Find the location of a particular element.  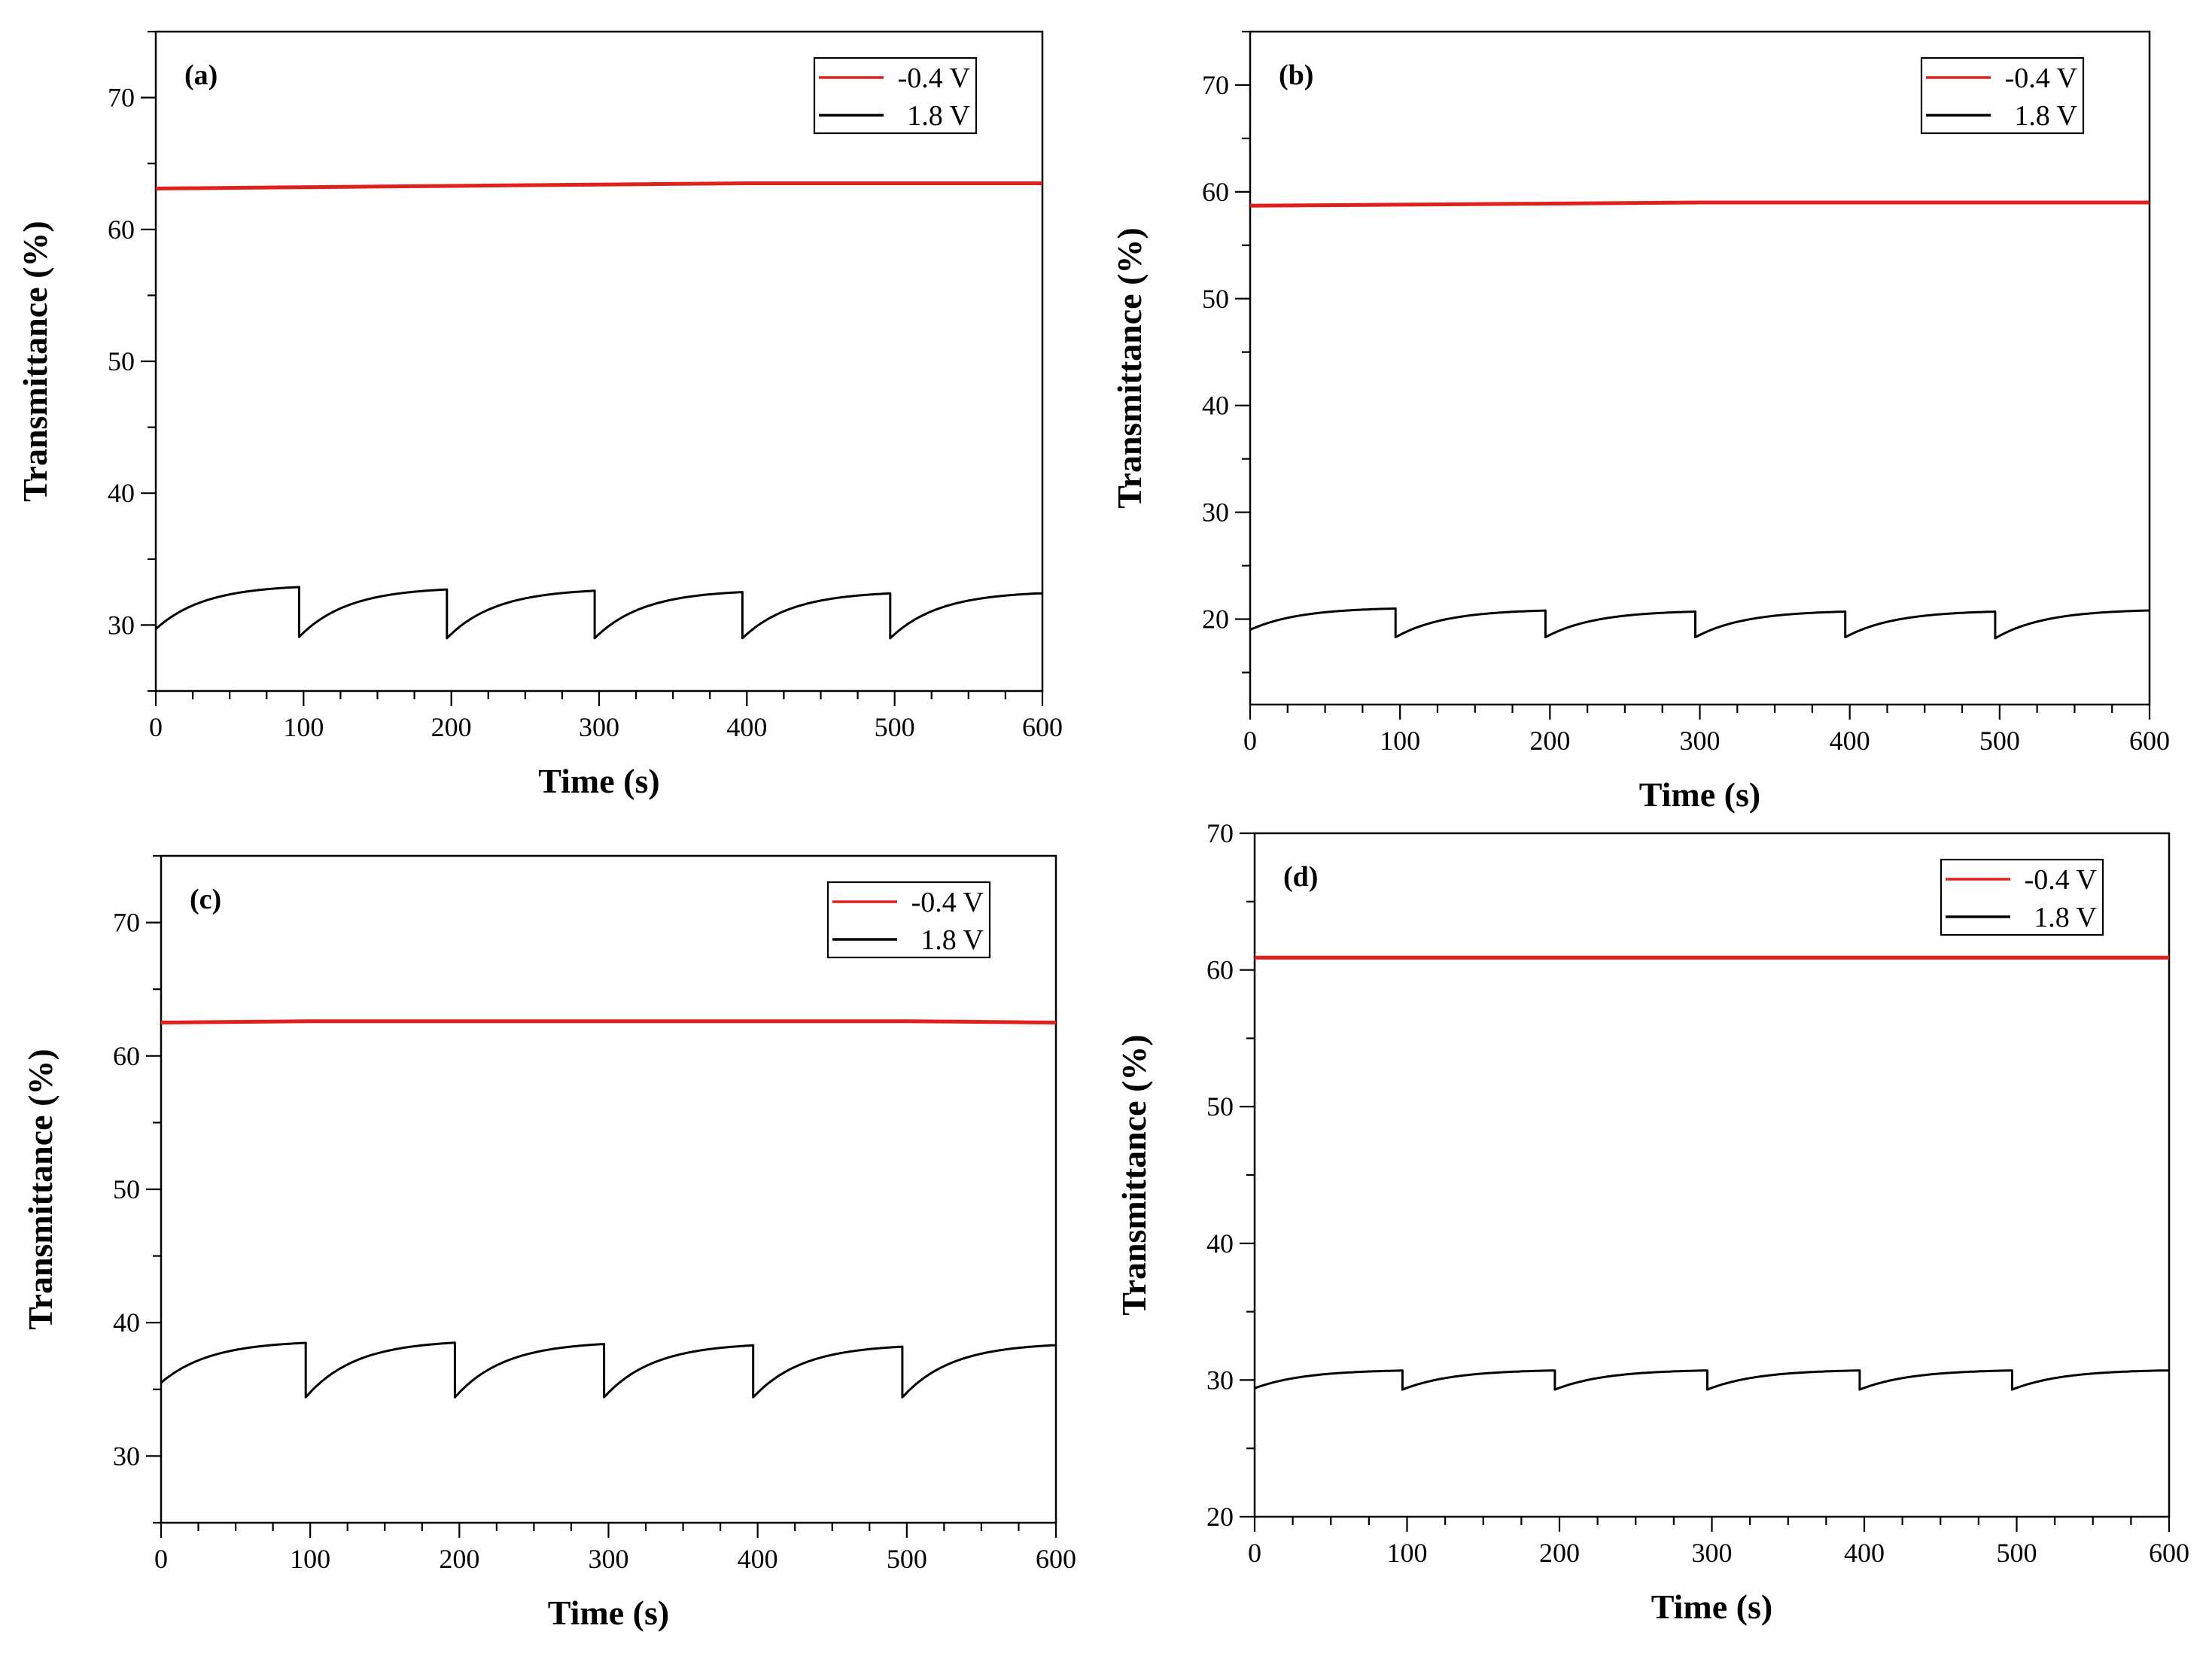

panel-label: (c) is located at coordinates (205, 899).